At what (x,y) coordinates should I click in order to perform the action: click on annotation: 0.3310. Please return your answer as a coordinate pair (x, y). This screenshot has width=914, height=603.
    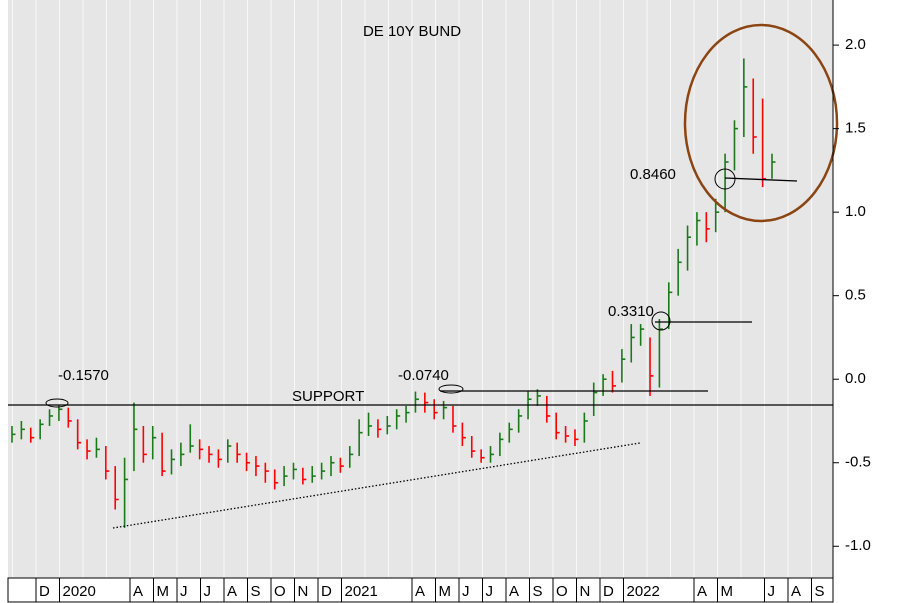
    Looking at the image, I should click on (631, 311).